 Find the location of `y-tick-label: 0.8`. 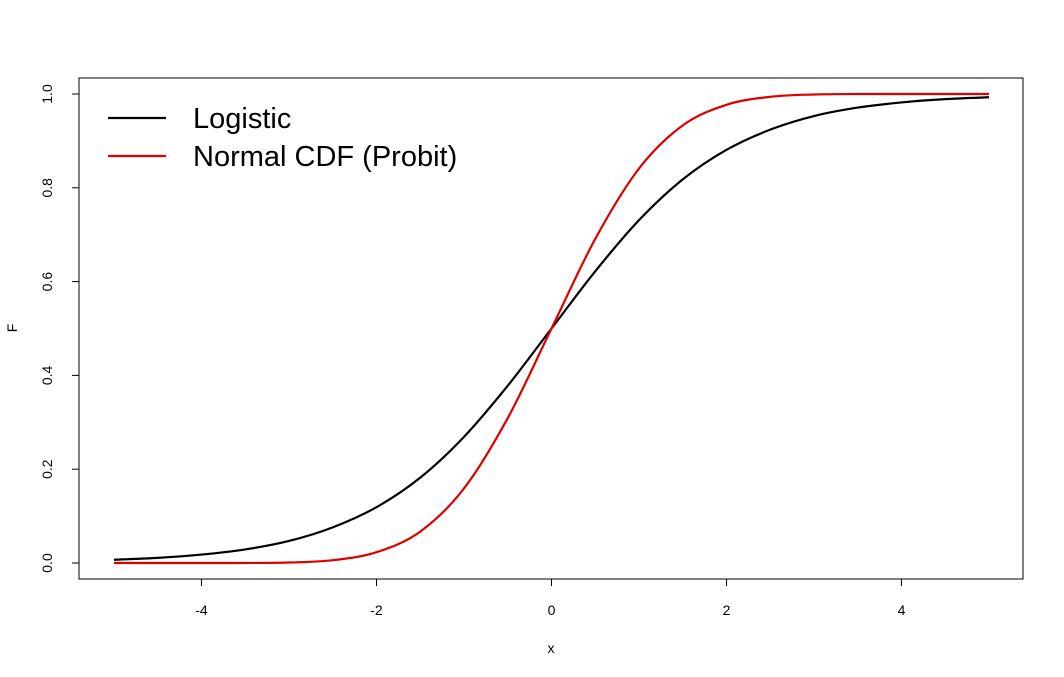

y-tick-label: 0.8 is located at coordinates (47, 188).